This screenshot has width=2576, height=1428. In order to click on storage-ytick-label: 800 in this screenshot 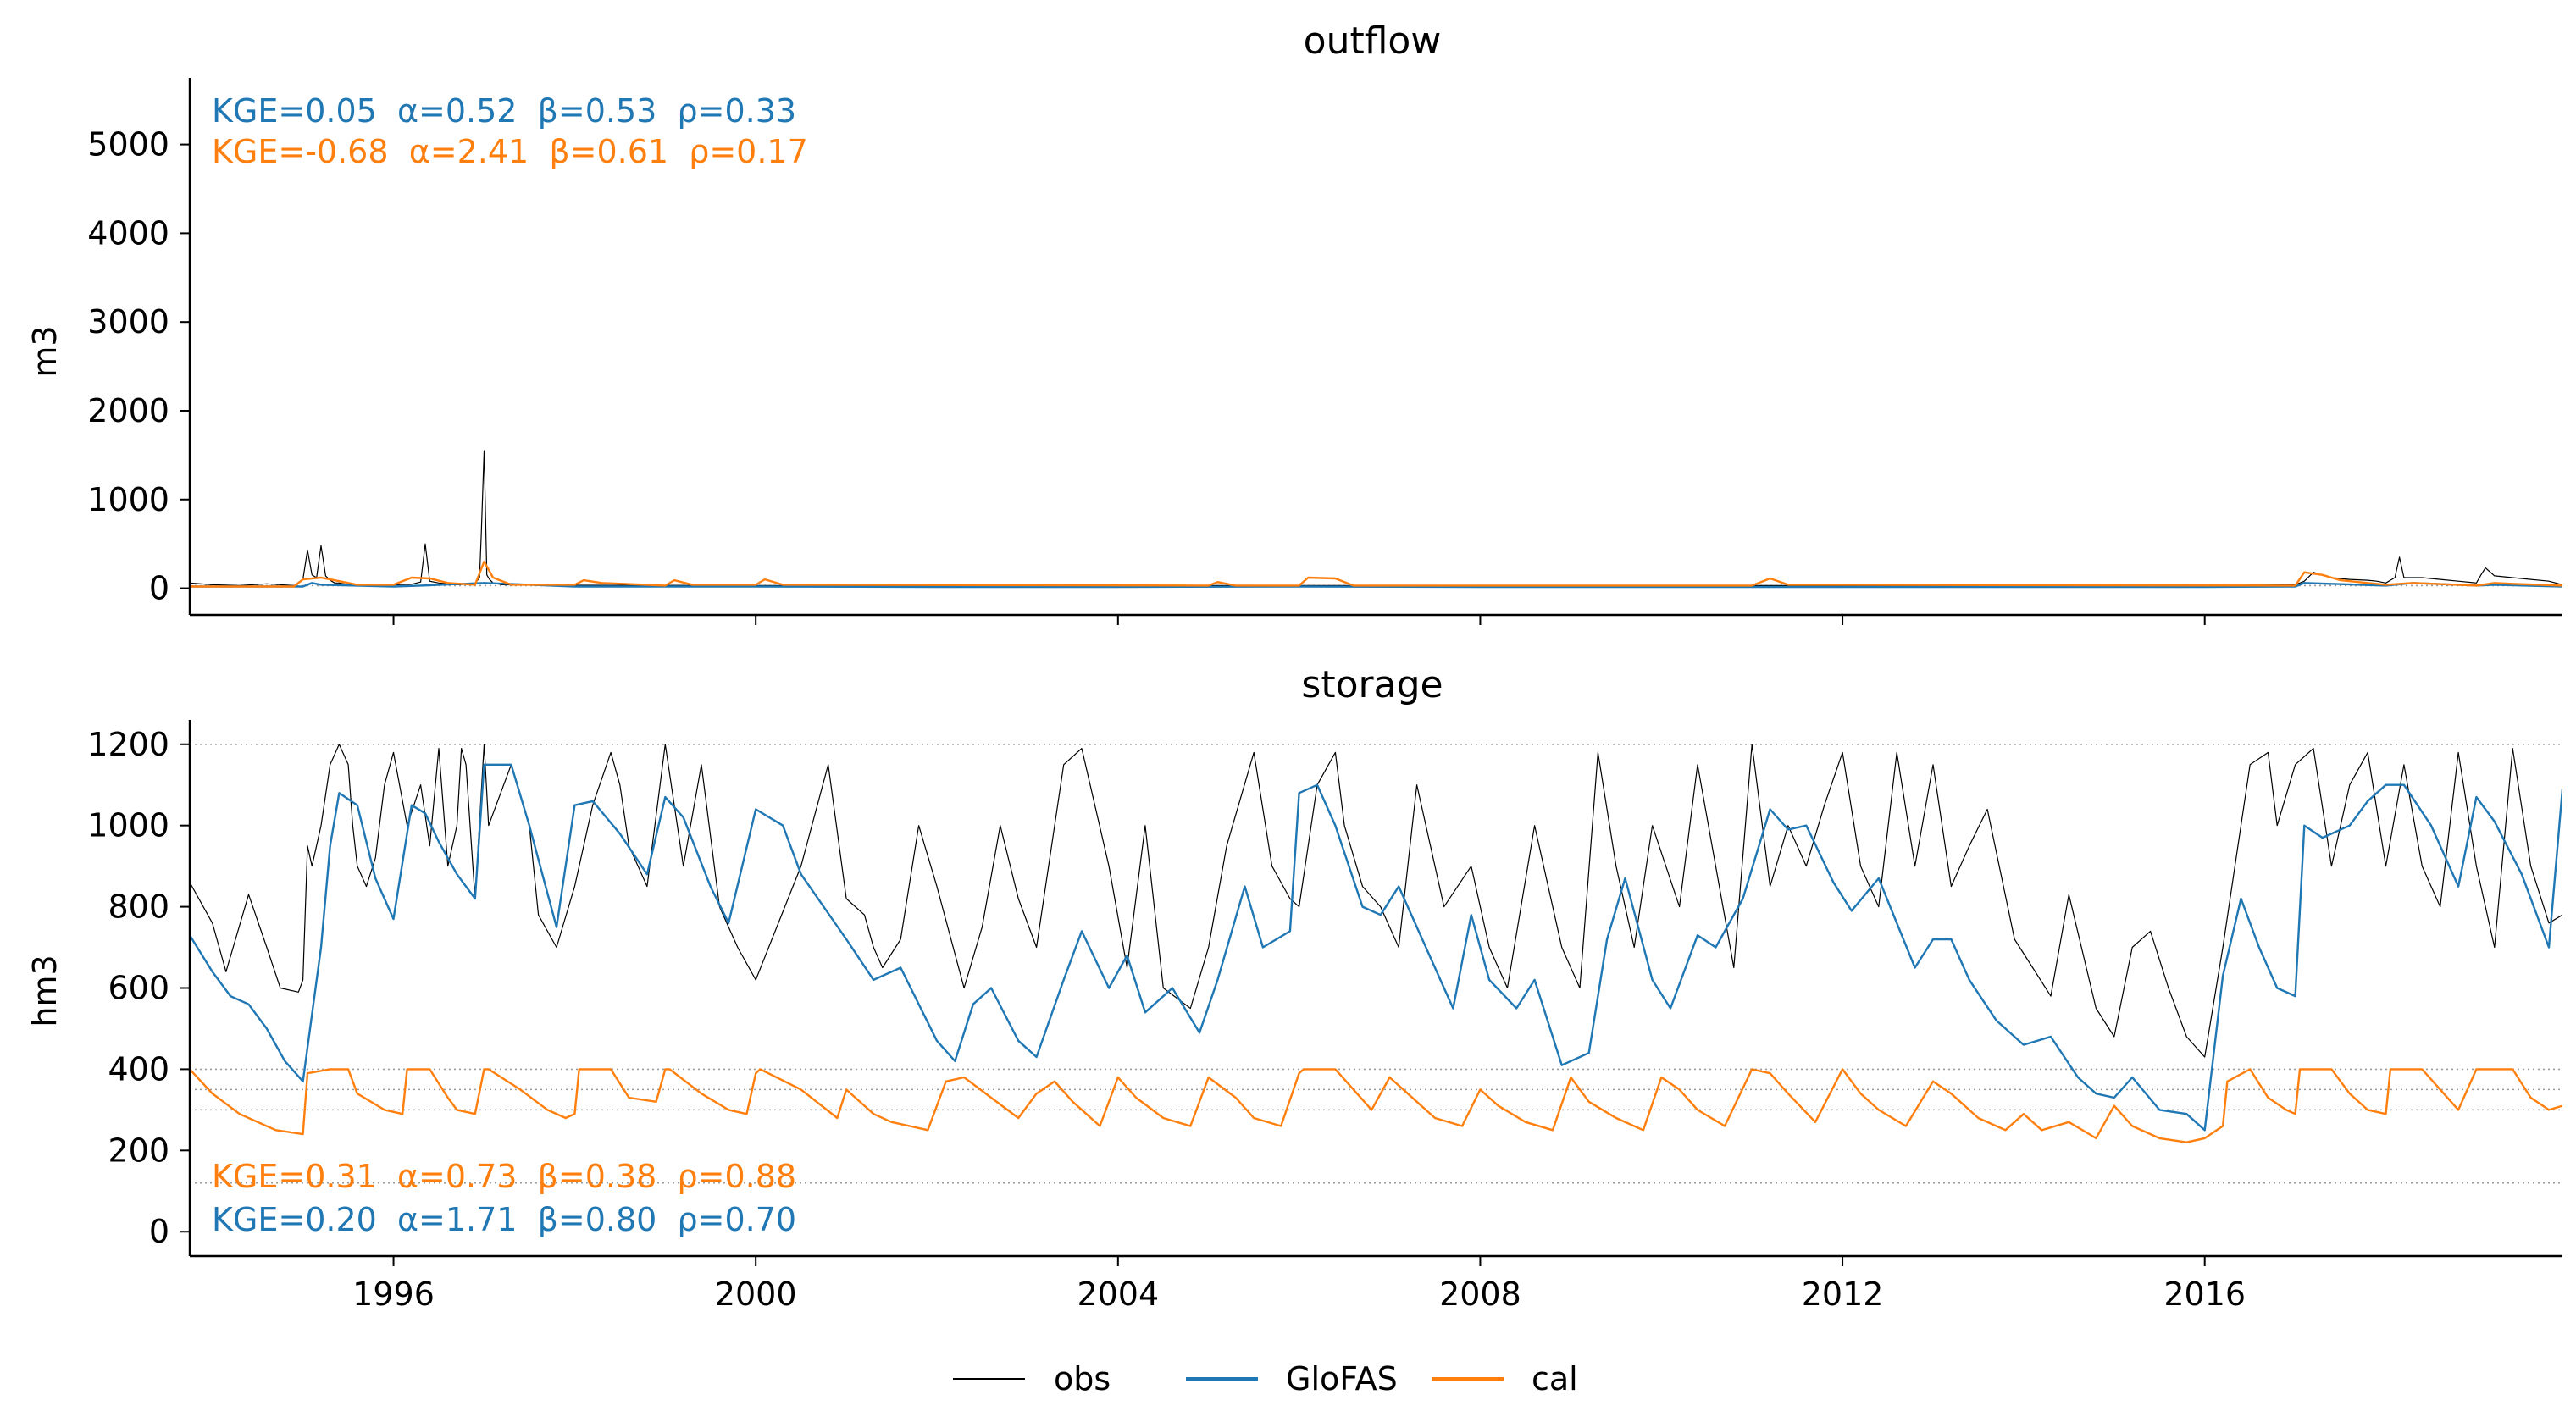, I will do `click(138, 907)`.